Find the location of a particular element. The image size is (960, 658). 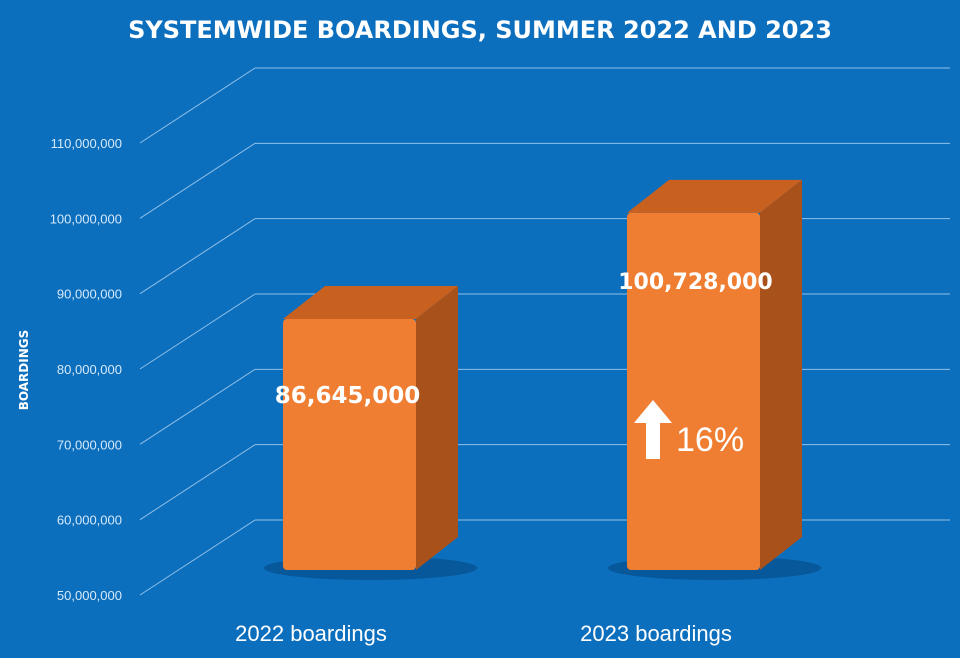

growth-annotation: 16% is located at coordinates (689, 429).